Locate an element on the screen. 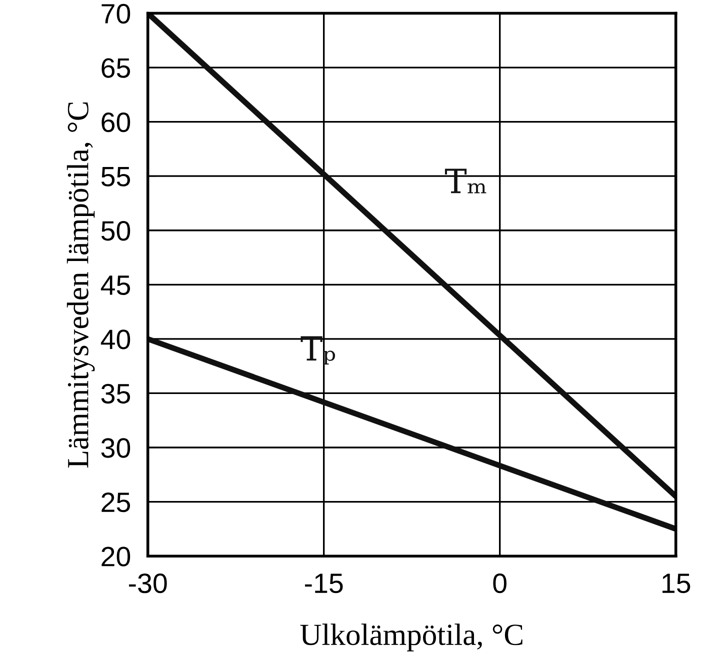 Image resolution: width=704 pixels, height=662 pixels. y-tick-label: 25 is located at coordinates (116, 502).